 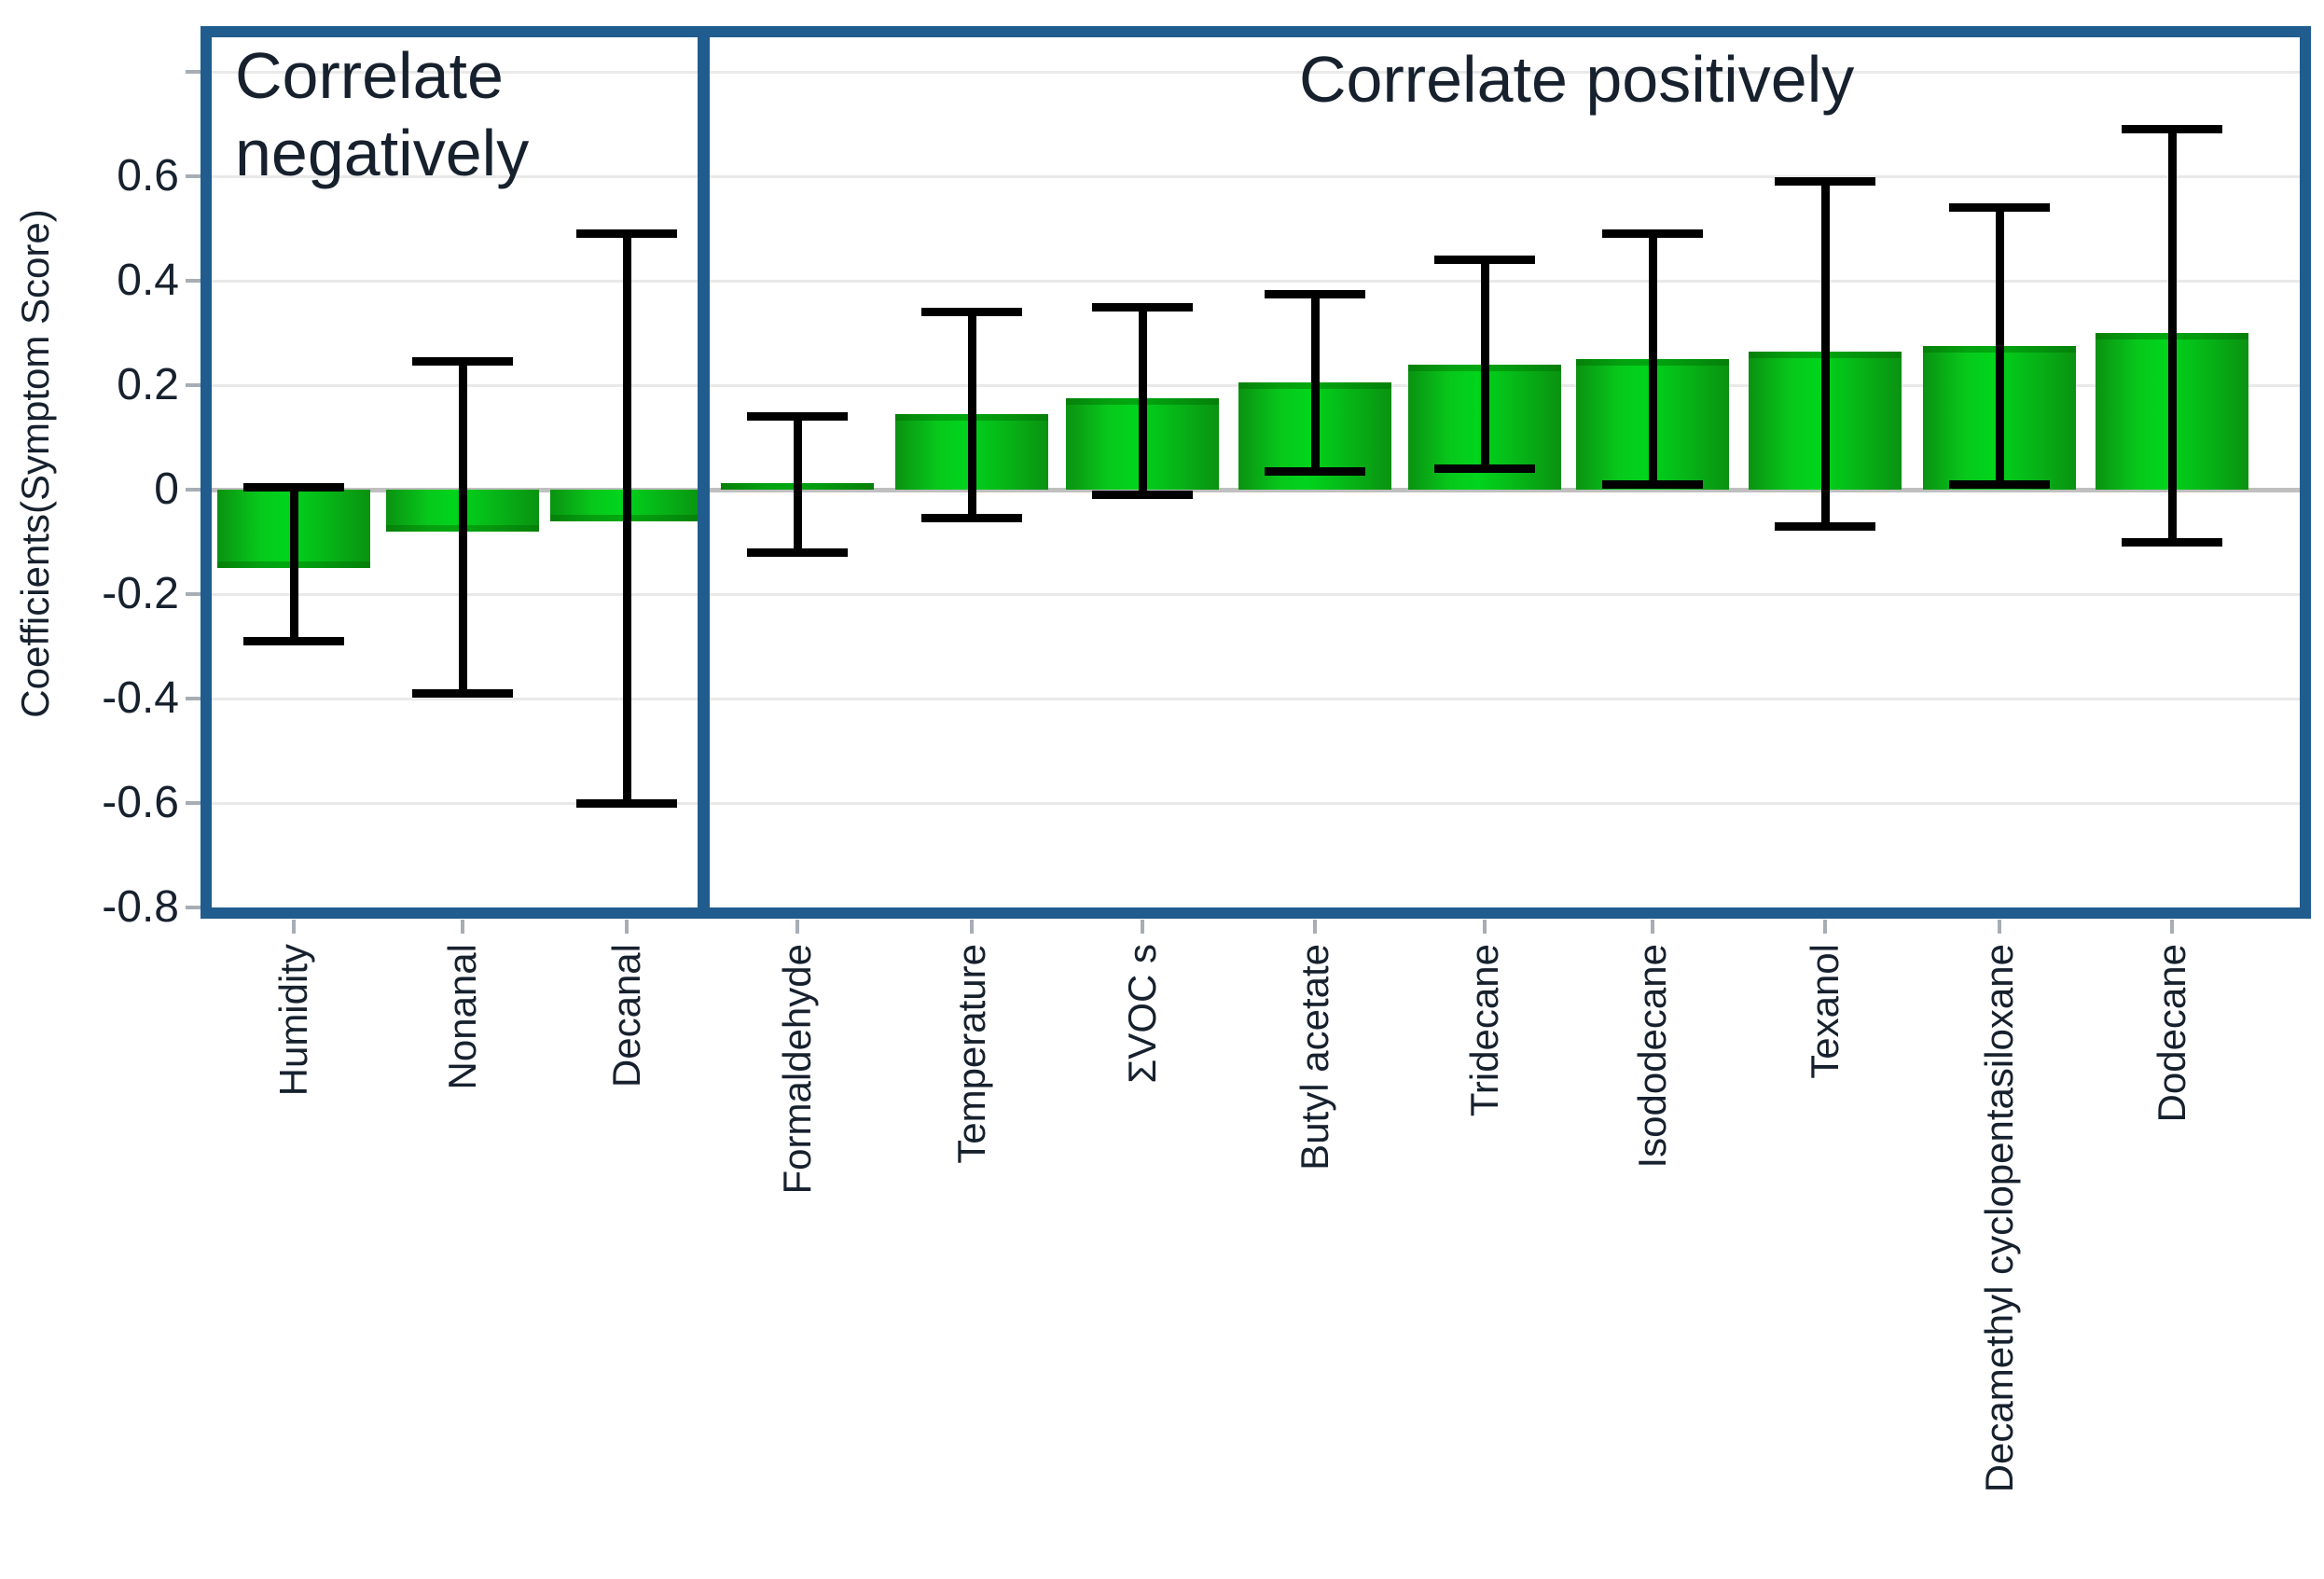 I want to click on x-category-label-humidity: Humidity, so click(x=293, y=1020).